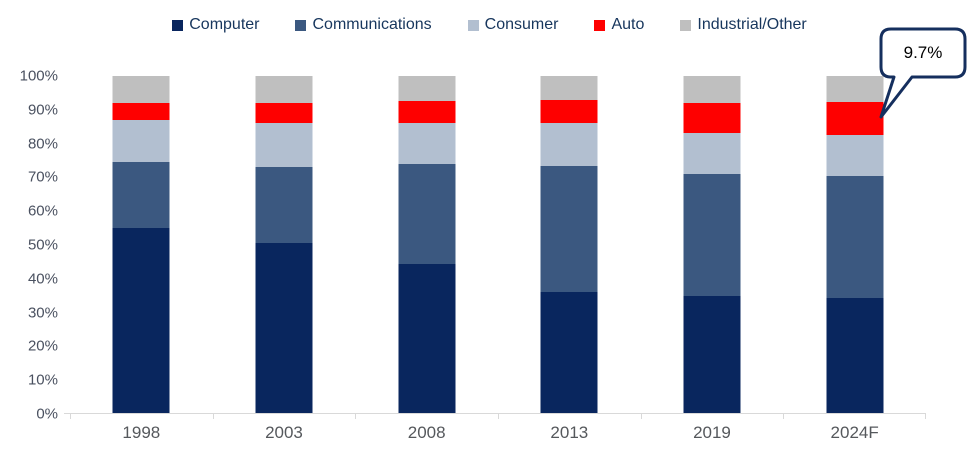 The height and width of the screenshot is (457, 979). What do you see at coordinates (284, 113) in the screenshot?
I see `bar-segment-auto-2003` at bounding box center [284, 113].